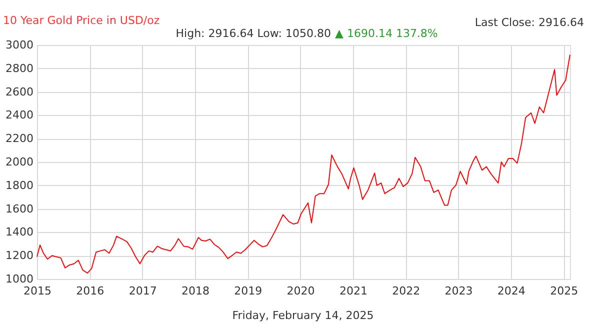  Describe the element at coordinates (248, 291) in the screenshot. I see `x-tick-label: 2019` at that location.